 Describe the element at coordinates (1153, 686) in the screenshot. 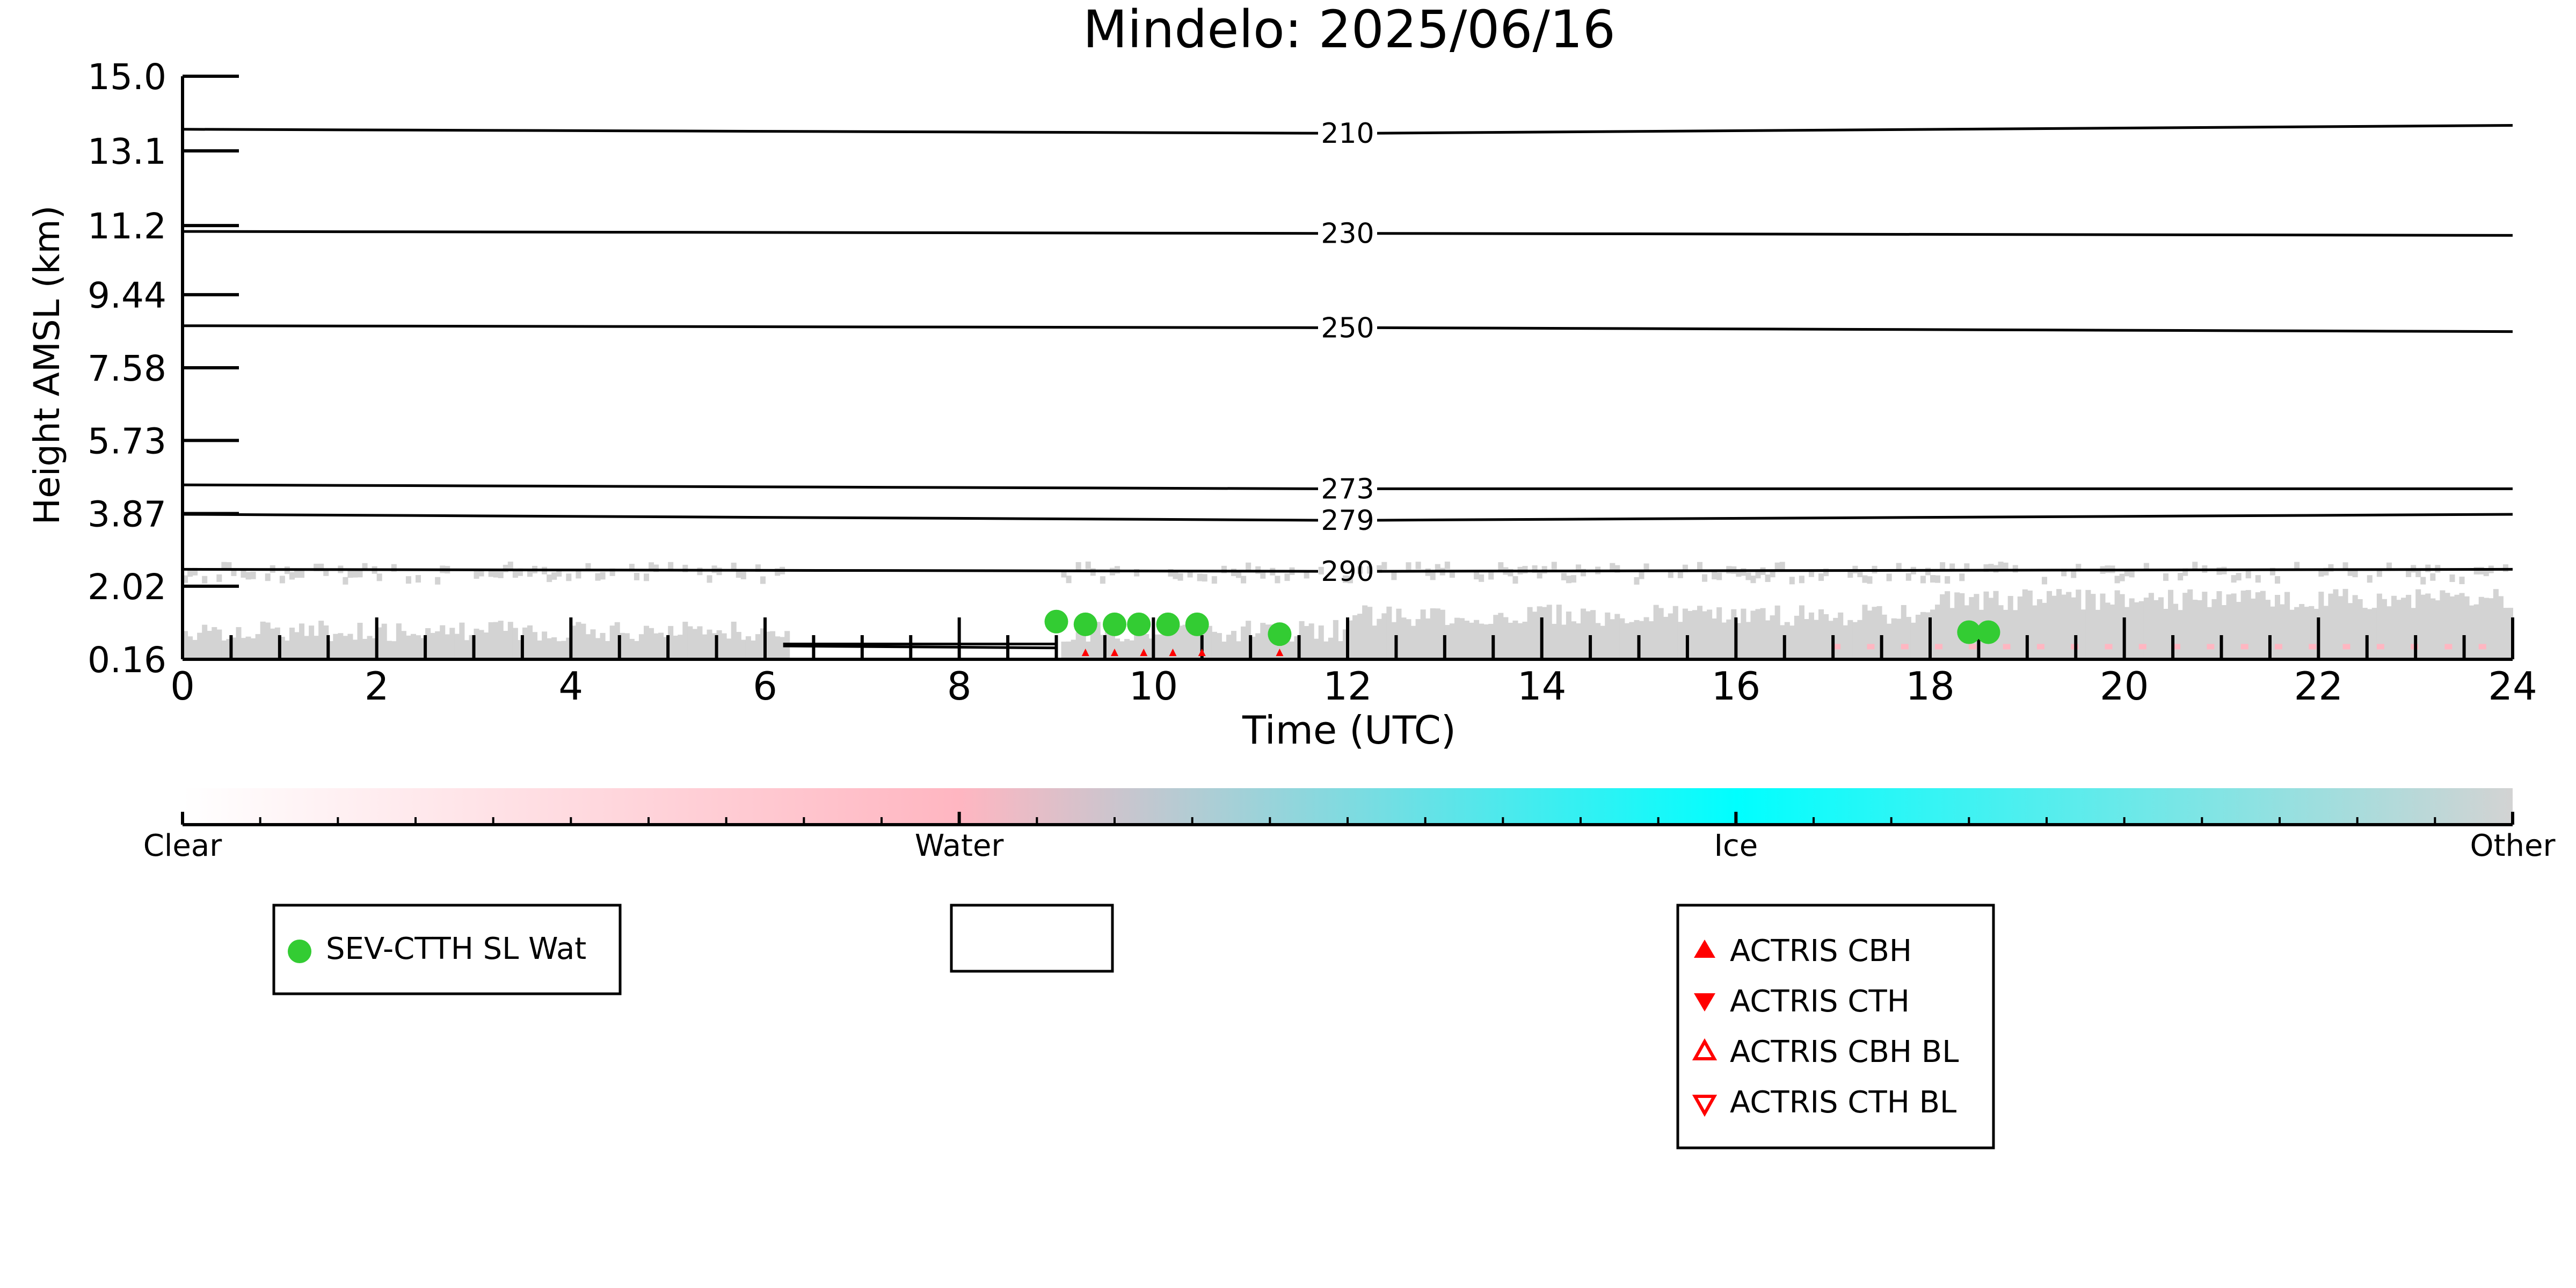

I see `x-tick-label: 10` at that location.